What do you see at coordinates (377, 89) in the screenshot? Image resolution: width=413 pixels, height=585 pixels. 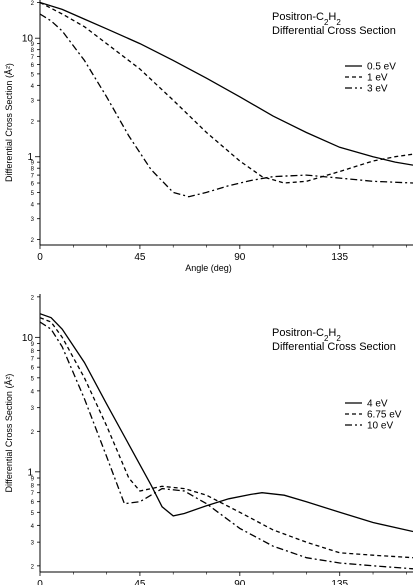 I see `legend-label-2: 3 eV` at bounding box center [377, 89].